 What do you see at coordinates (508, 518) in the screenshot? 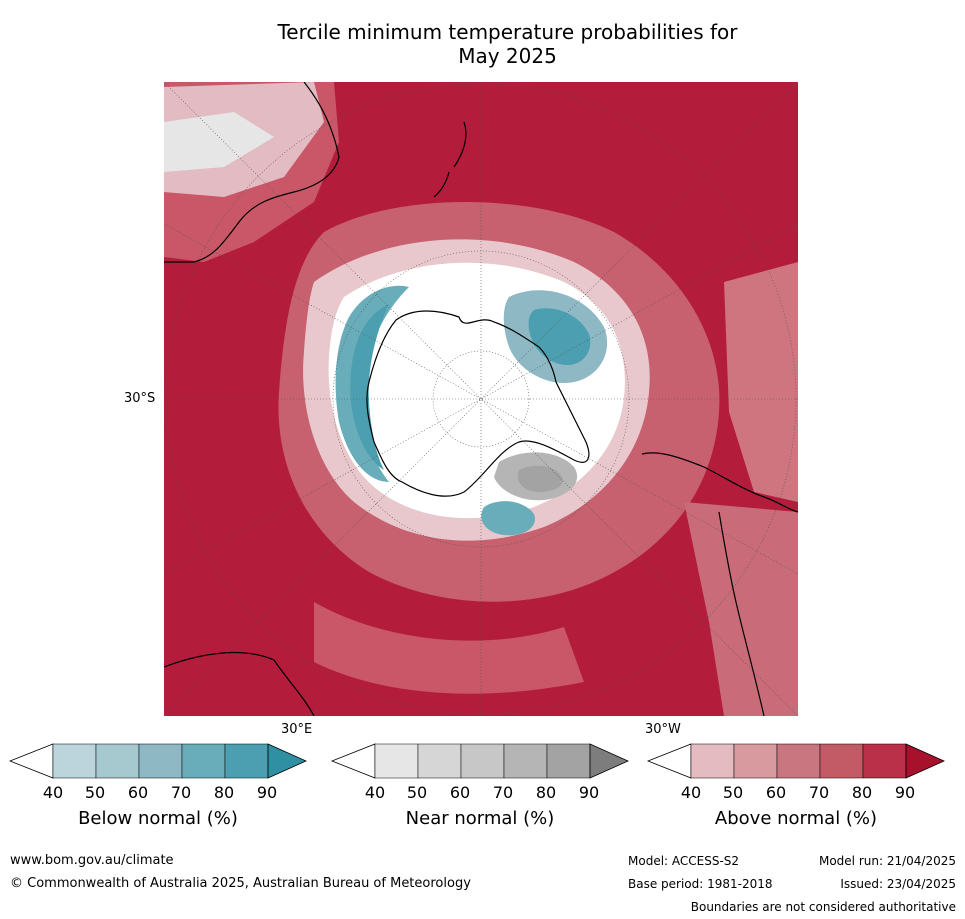
I see `region-below-south` at bounding box center [508, 518].